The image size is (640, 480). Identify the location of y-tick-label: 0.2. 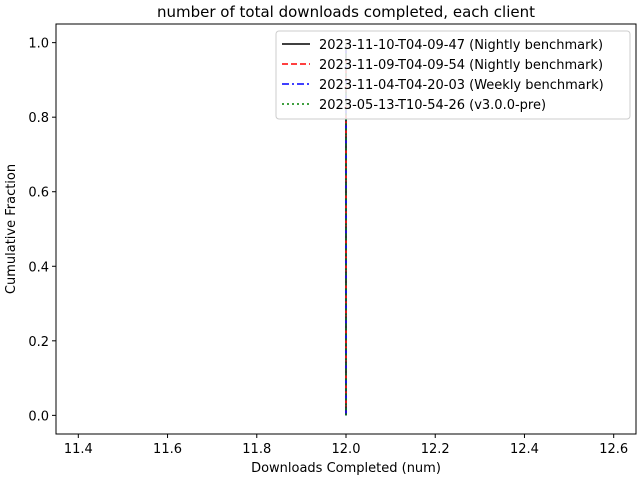
(38, 342).